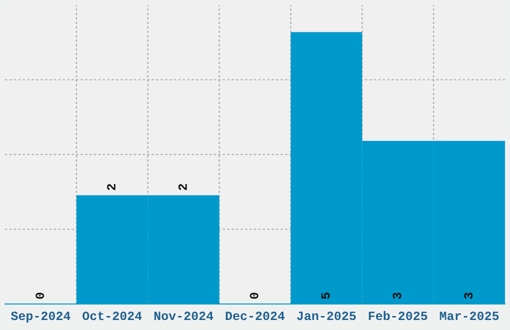 The width and height of the screenshot is (510, 330). What do you see at coordinates (40, 317) in the screenshot?
I see `x-tick-label: Sep-2024` at bounding box center [40, 317].